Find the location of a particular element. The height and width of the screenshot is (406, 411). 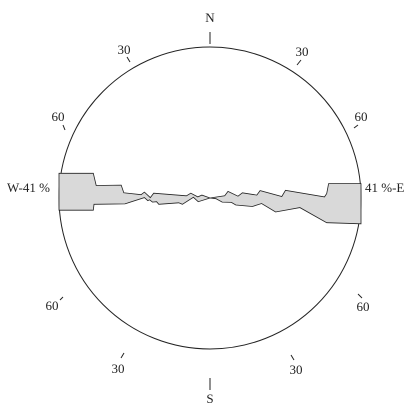

west-label: W-41 % is located at coordinates (28, 187).